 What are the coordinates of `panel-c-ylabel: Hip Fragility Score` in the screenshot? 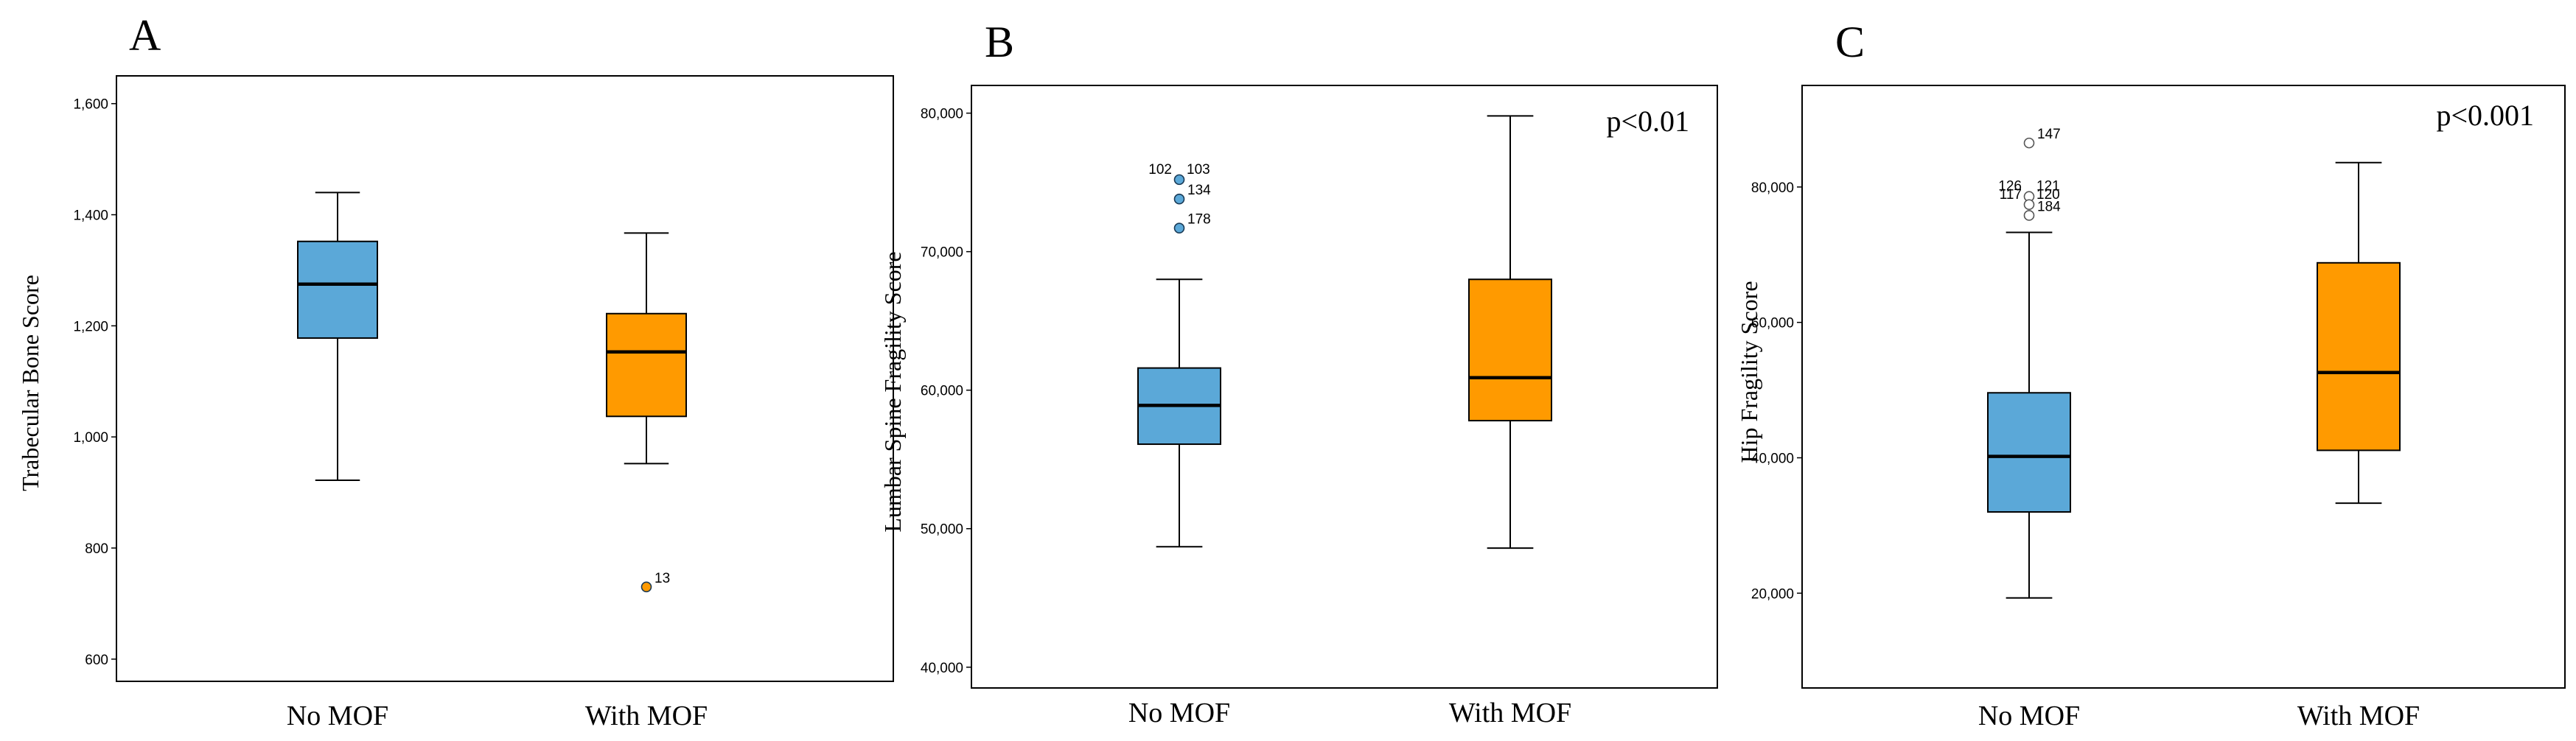 It's located at (1749, 372).